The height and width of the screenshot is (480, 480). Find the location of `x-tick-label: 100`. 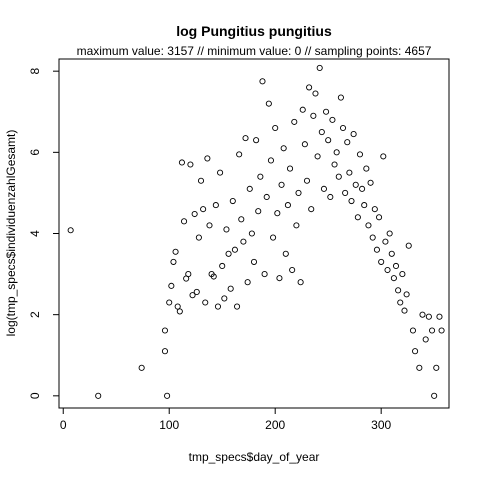

x-tick-label: 100 is located at coordinates (169, 425).